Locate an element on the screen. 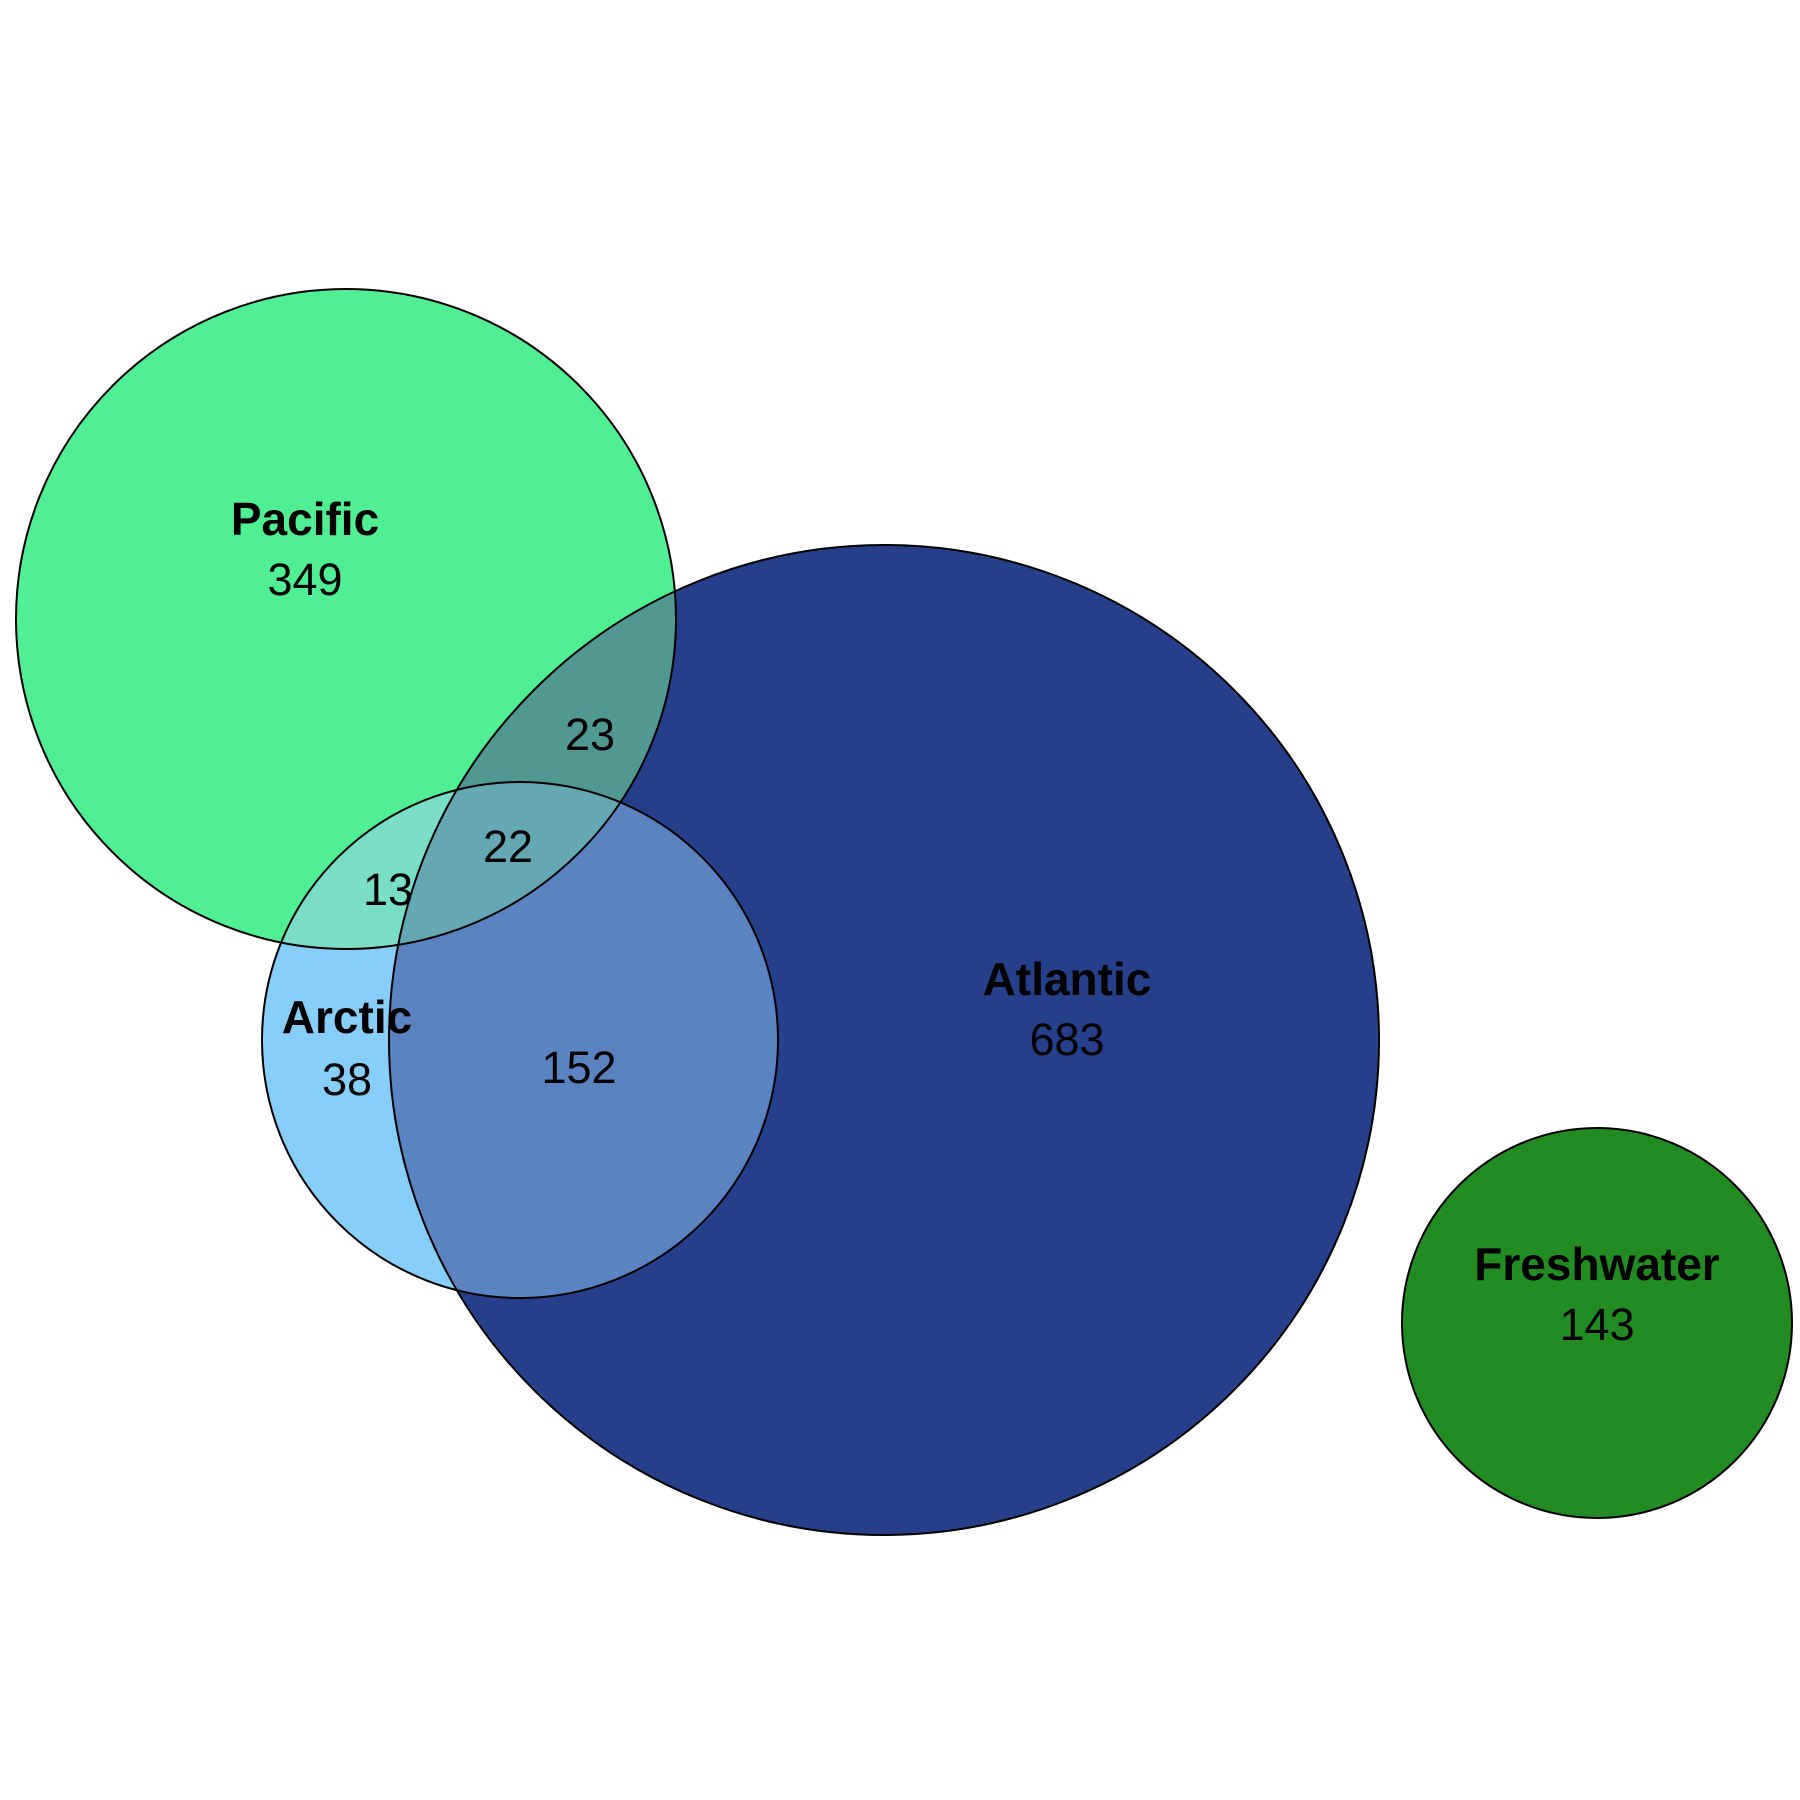  pacific-only-count: 349 is located at coordinates (304, 579).